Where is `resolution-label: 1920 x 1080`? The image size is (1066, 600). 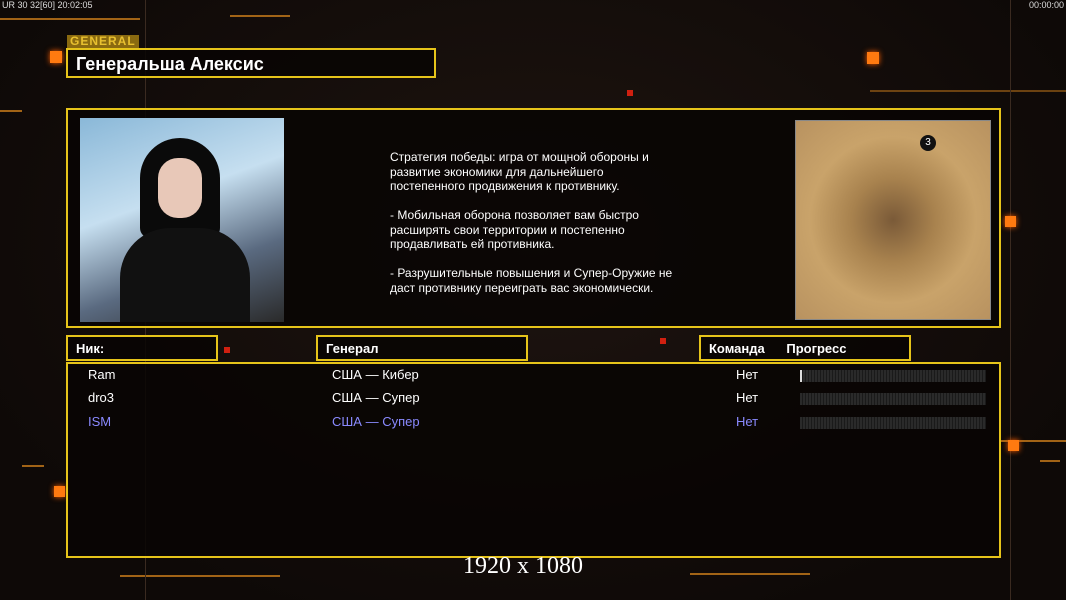 resolution-label: 1920 x 1080 is located at coordinates (523, 566).